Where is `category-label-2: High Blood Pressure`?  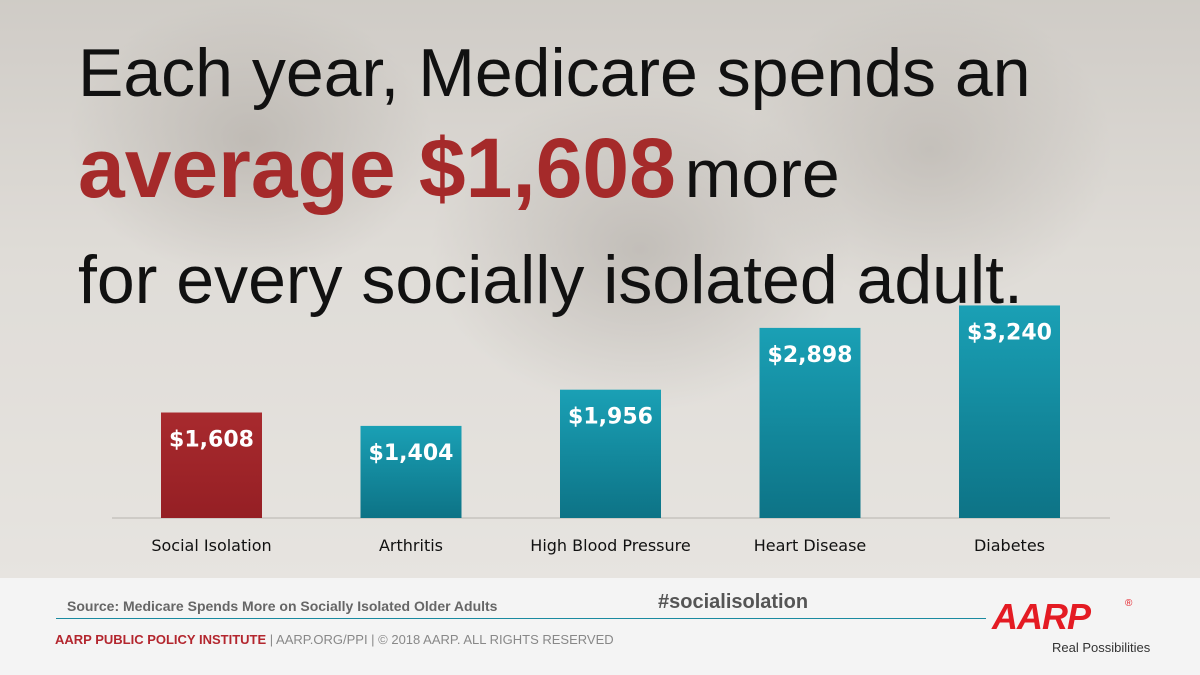 category-label-2: High Blood Pressure is located at coordinates (610, 545).